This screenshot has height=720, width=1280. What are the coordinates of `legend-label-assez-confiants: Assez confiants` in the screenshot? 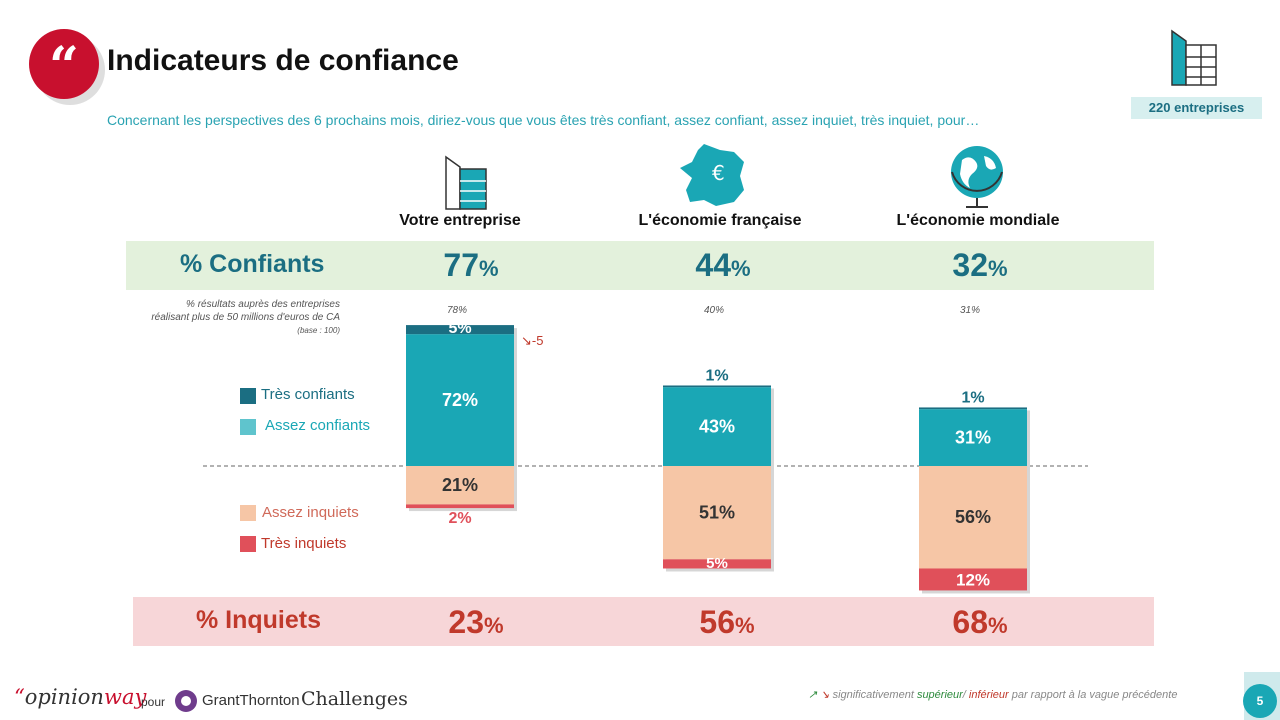 It's located at (318, 425).